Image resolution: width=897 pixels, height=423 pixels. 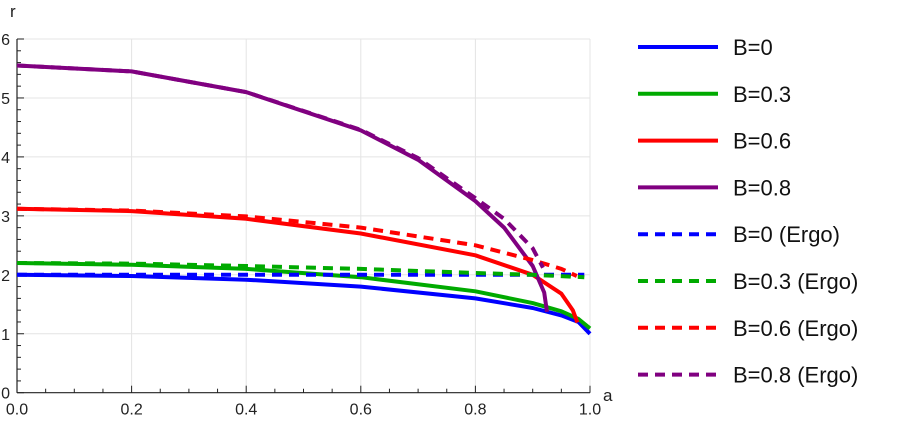 What do you see at coordinates (5, 217) in the screenshot?
I see `y-tick-label: 3` at bounding box center [5, 217].